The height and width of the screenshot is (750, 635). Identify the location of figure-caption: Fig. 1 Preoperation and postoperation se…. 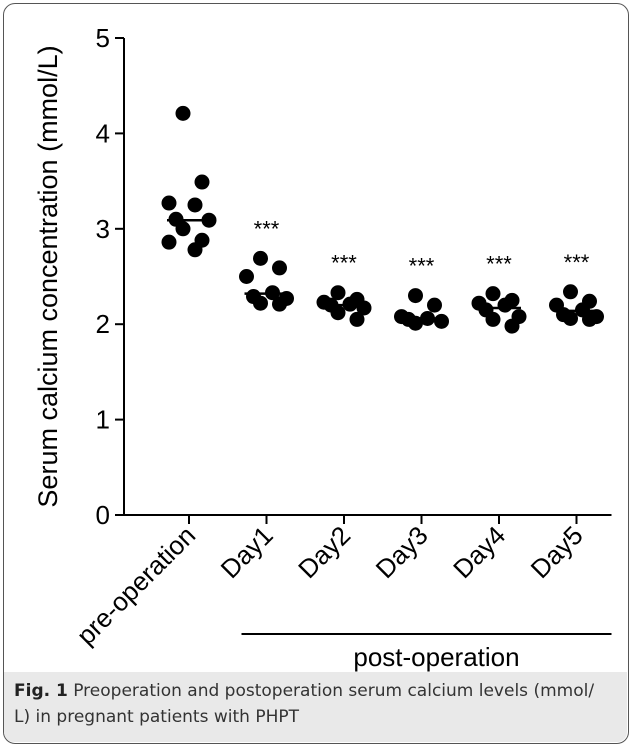
(314, 704).